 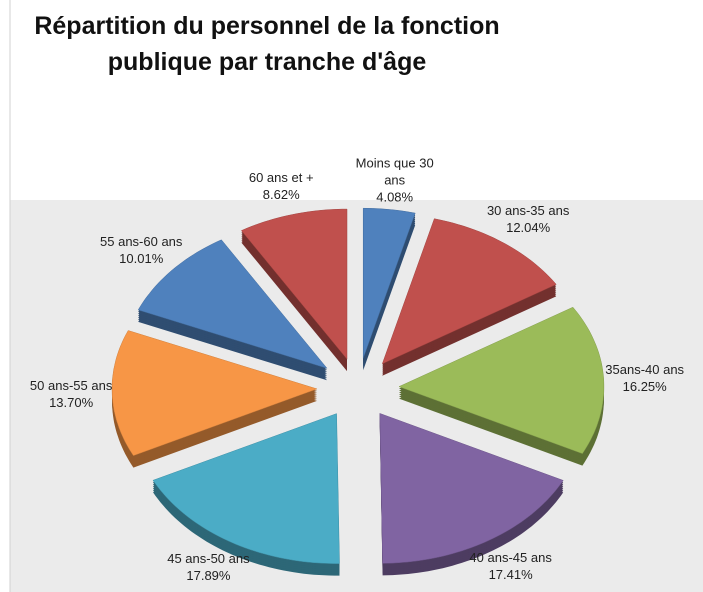 What do you see at coordinates (71, 403) in the screenshot?
I see `value-label: 13.70%` at bounding box center [71, 403].